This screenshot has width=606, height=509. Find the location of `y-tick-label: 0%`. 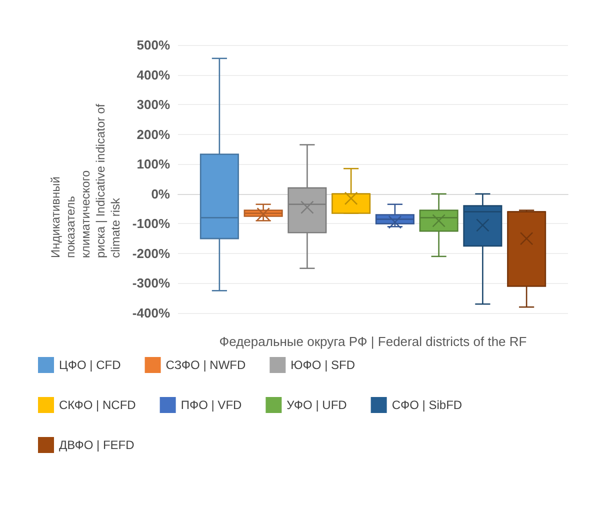

y-tick-label: 0% is located at coordinates (160, 194).